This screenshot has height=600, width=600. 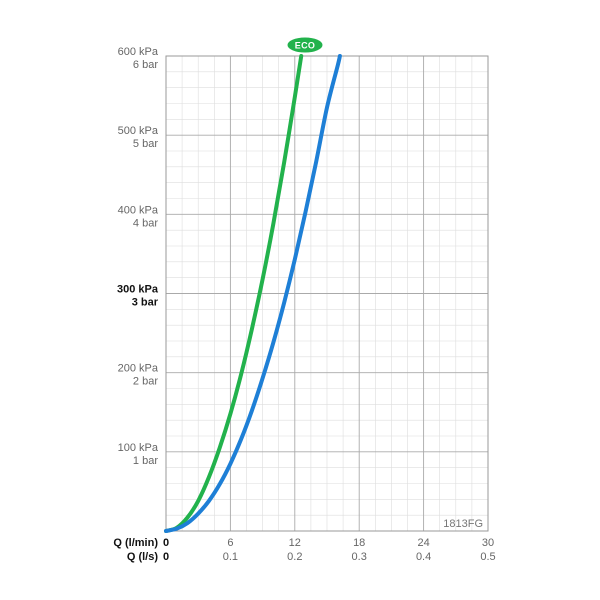 I want to click on x-tick-label-ls: 0.4, so click(x=423, y=557).